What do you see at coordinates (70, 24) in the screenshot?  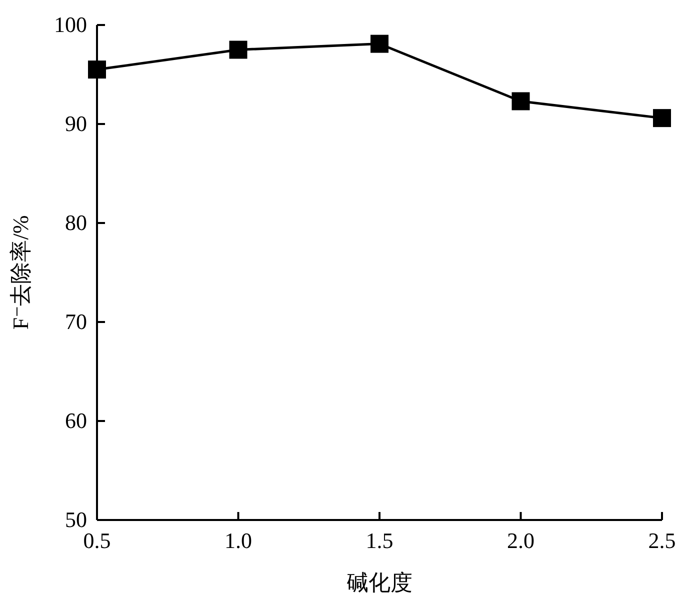 I see `y-tick-label: 100` at bounding box center [70, 24].